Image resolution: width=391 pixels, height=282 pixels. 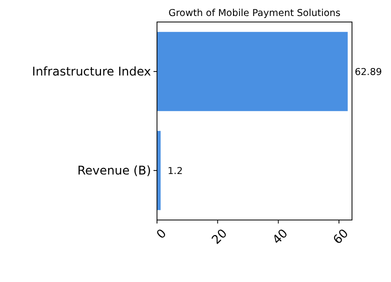 What do you see at coordinates (175, 171) in the screenshot?
I see `data-label: 1.2` at bounding box center [175, 171].